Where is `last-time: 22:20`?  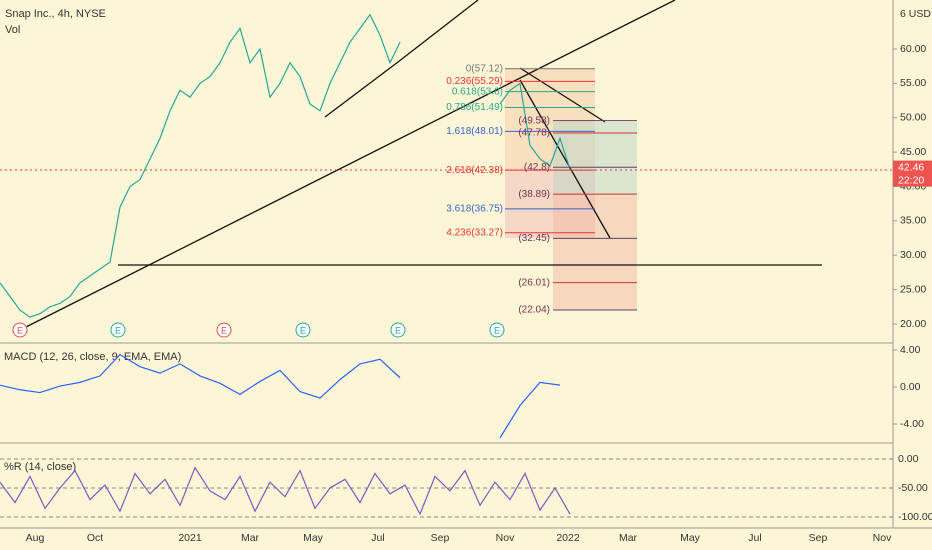
last-time: 22:20 is located at coordinates (911, 180).